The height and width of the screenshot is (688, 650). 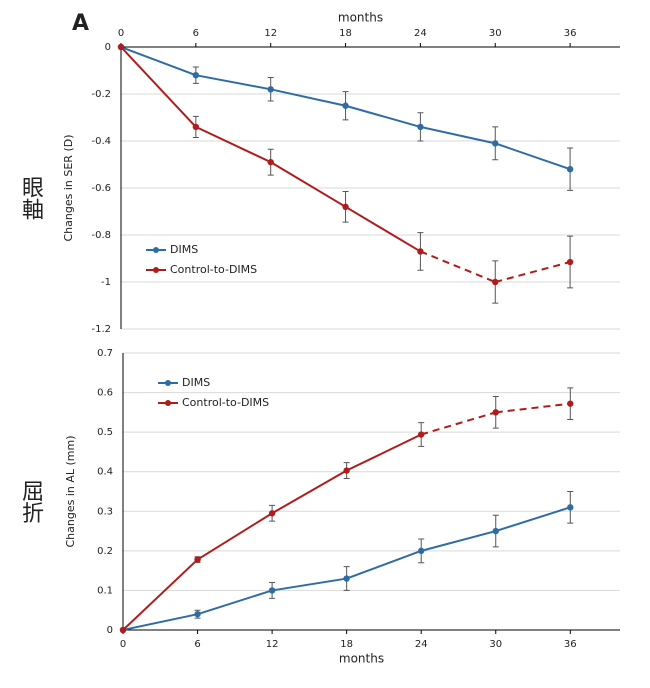 I want to click on y-tick-label: 0.3, so click(x=105, y=511).